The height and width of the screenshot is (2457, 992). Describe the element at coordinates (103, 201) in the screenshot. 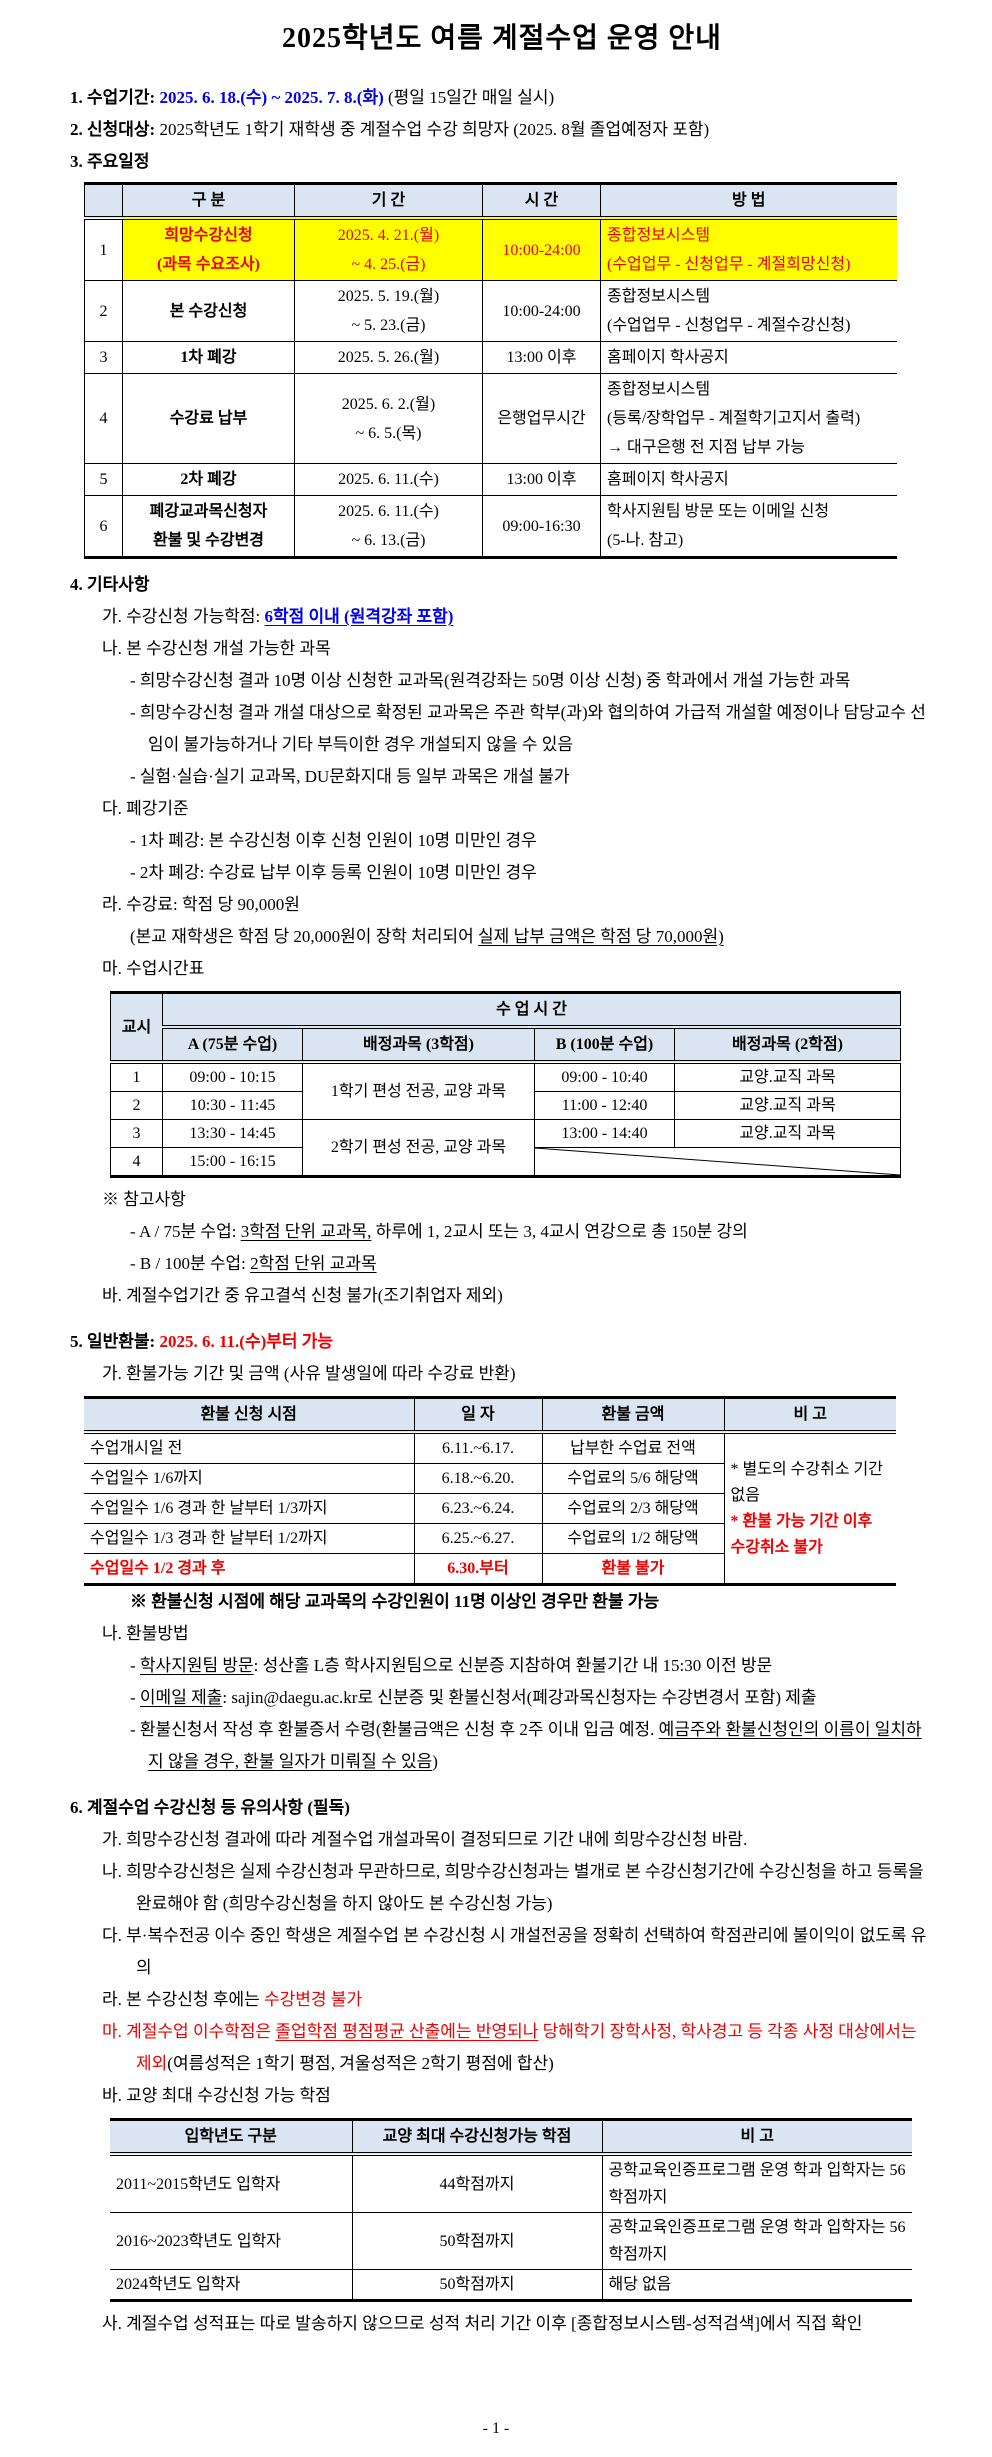

I see `schedule-header-empty` at that location.